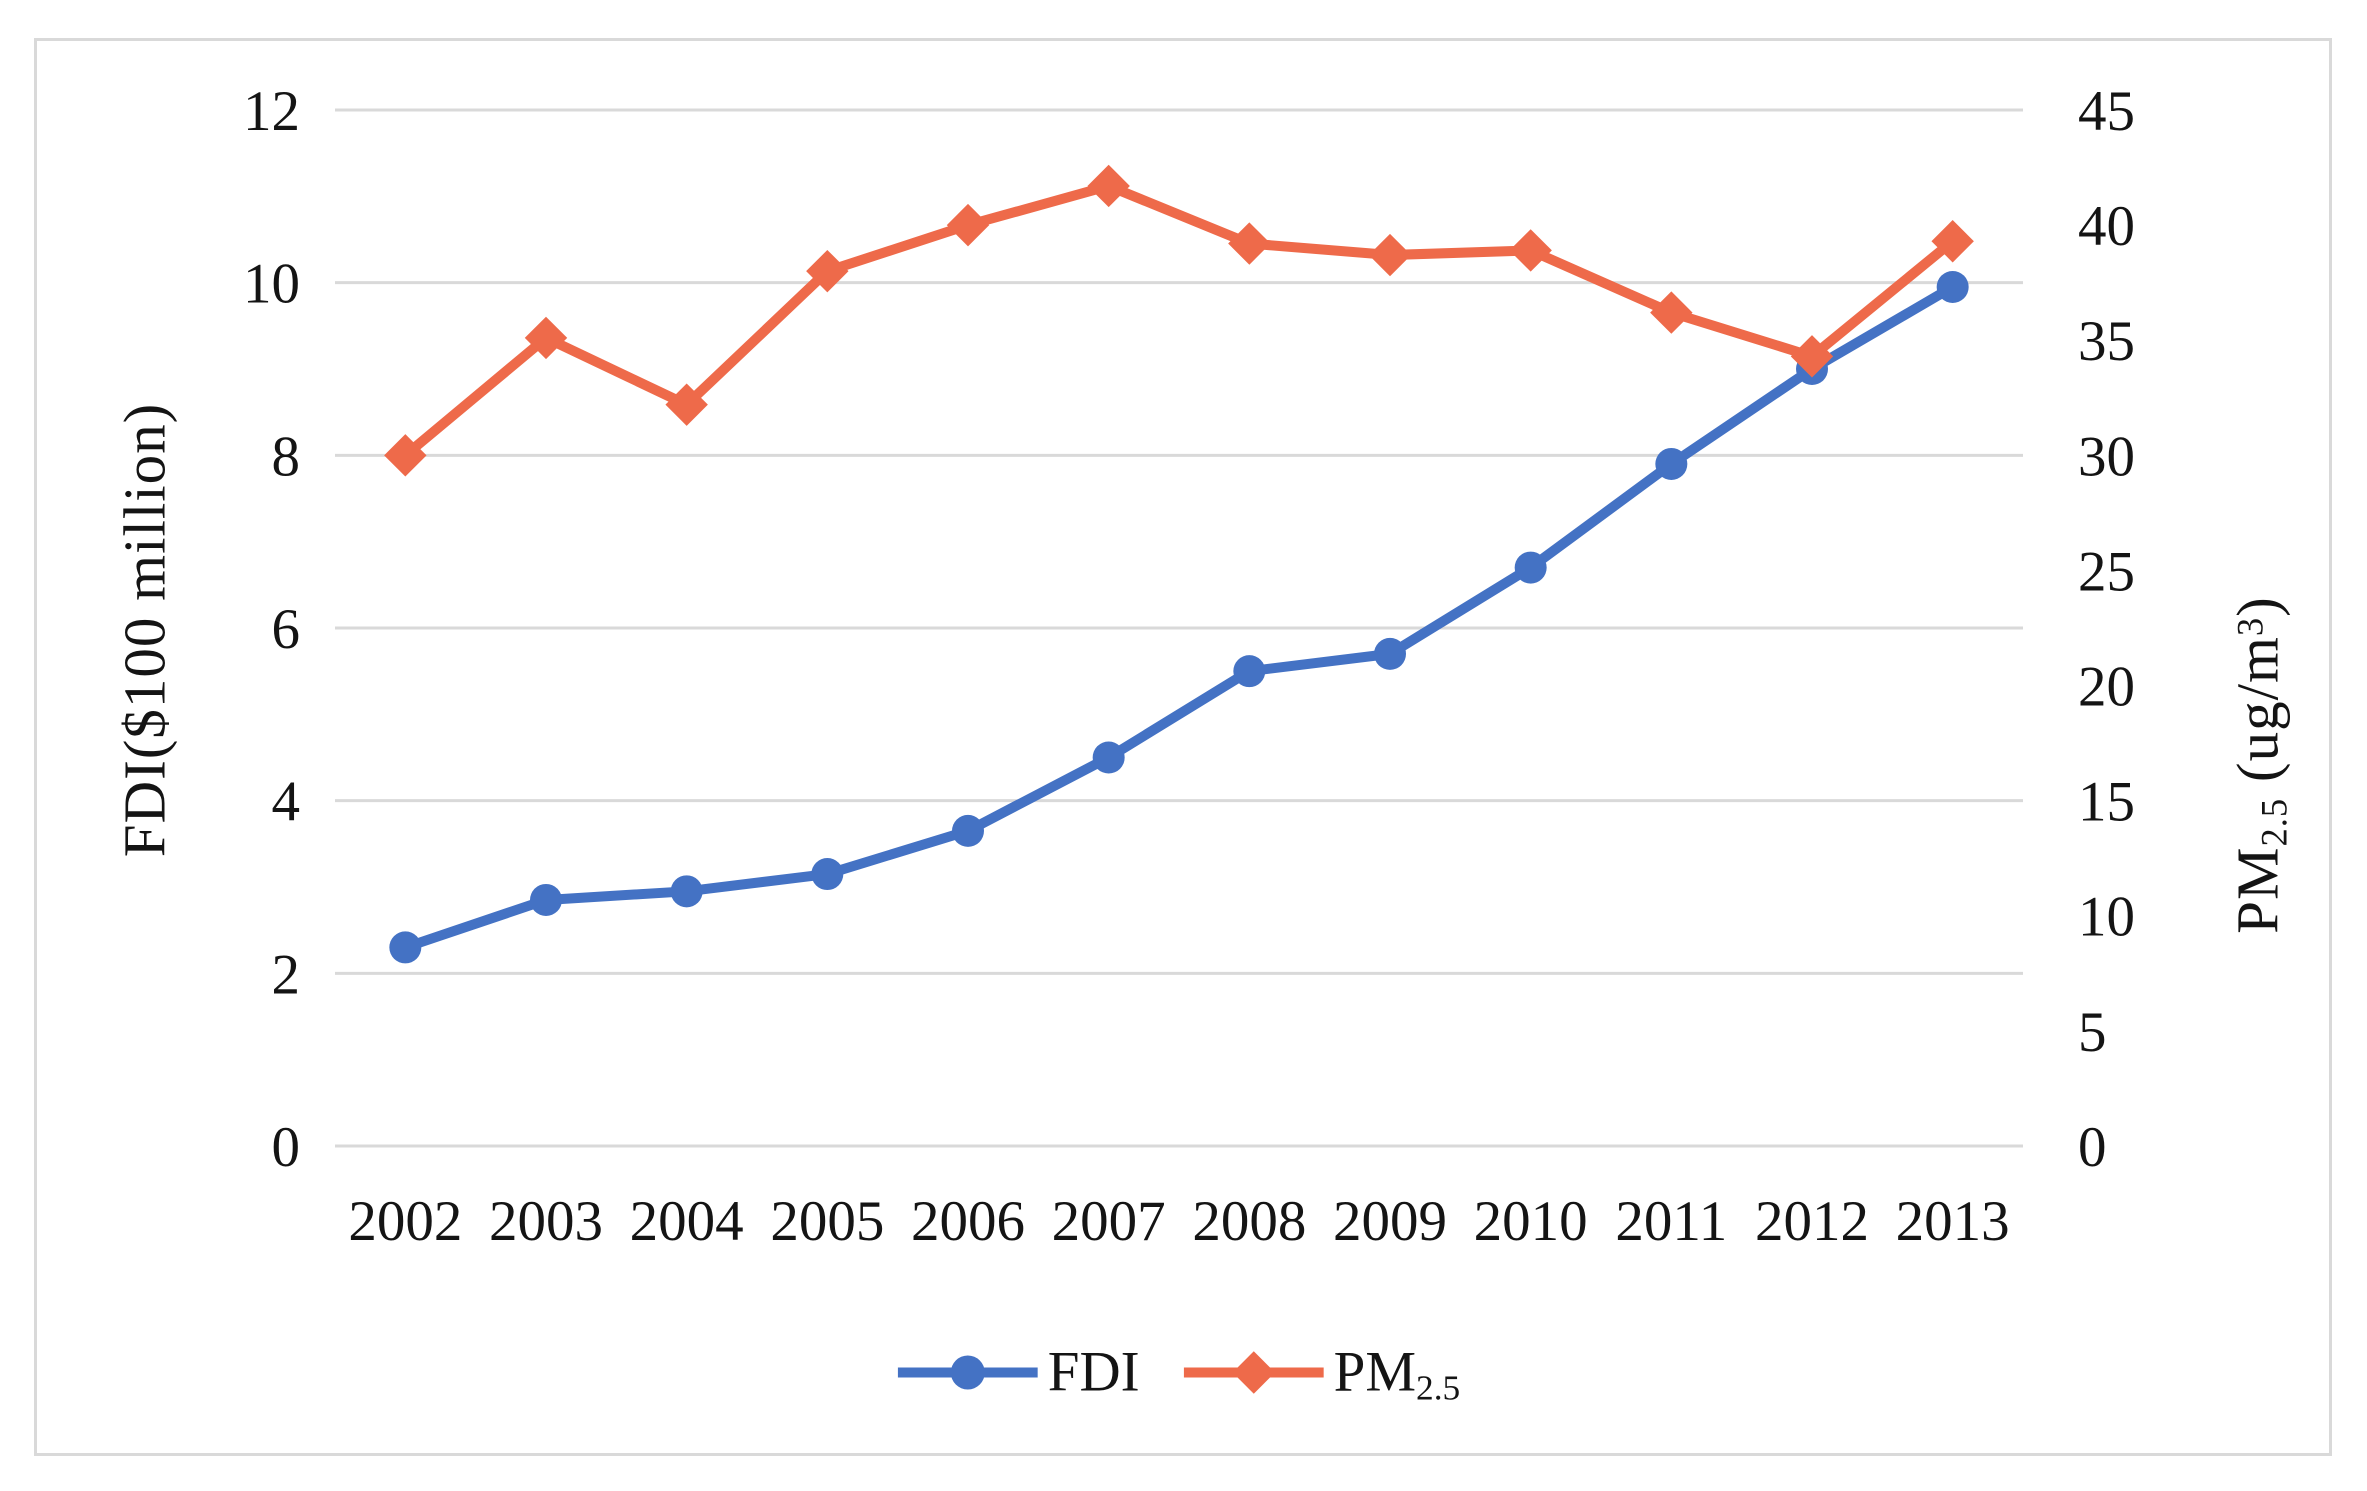 This screenshot has height=1491, width=2367. What do you see at coordinates (1109, 1221) in the screenshot?
I see `x-axis-year-label: 2007` at bounding box center [1109, 1221].